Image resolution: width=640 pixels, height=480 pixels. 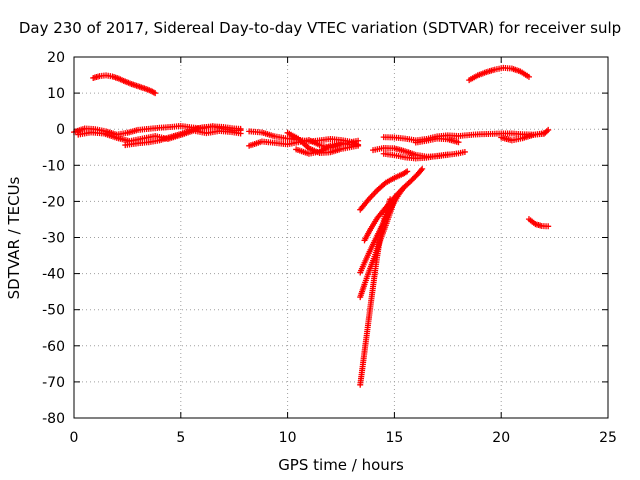 I want to click on y-tick-label: 0, so click(x=60, y=130).